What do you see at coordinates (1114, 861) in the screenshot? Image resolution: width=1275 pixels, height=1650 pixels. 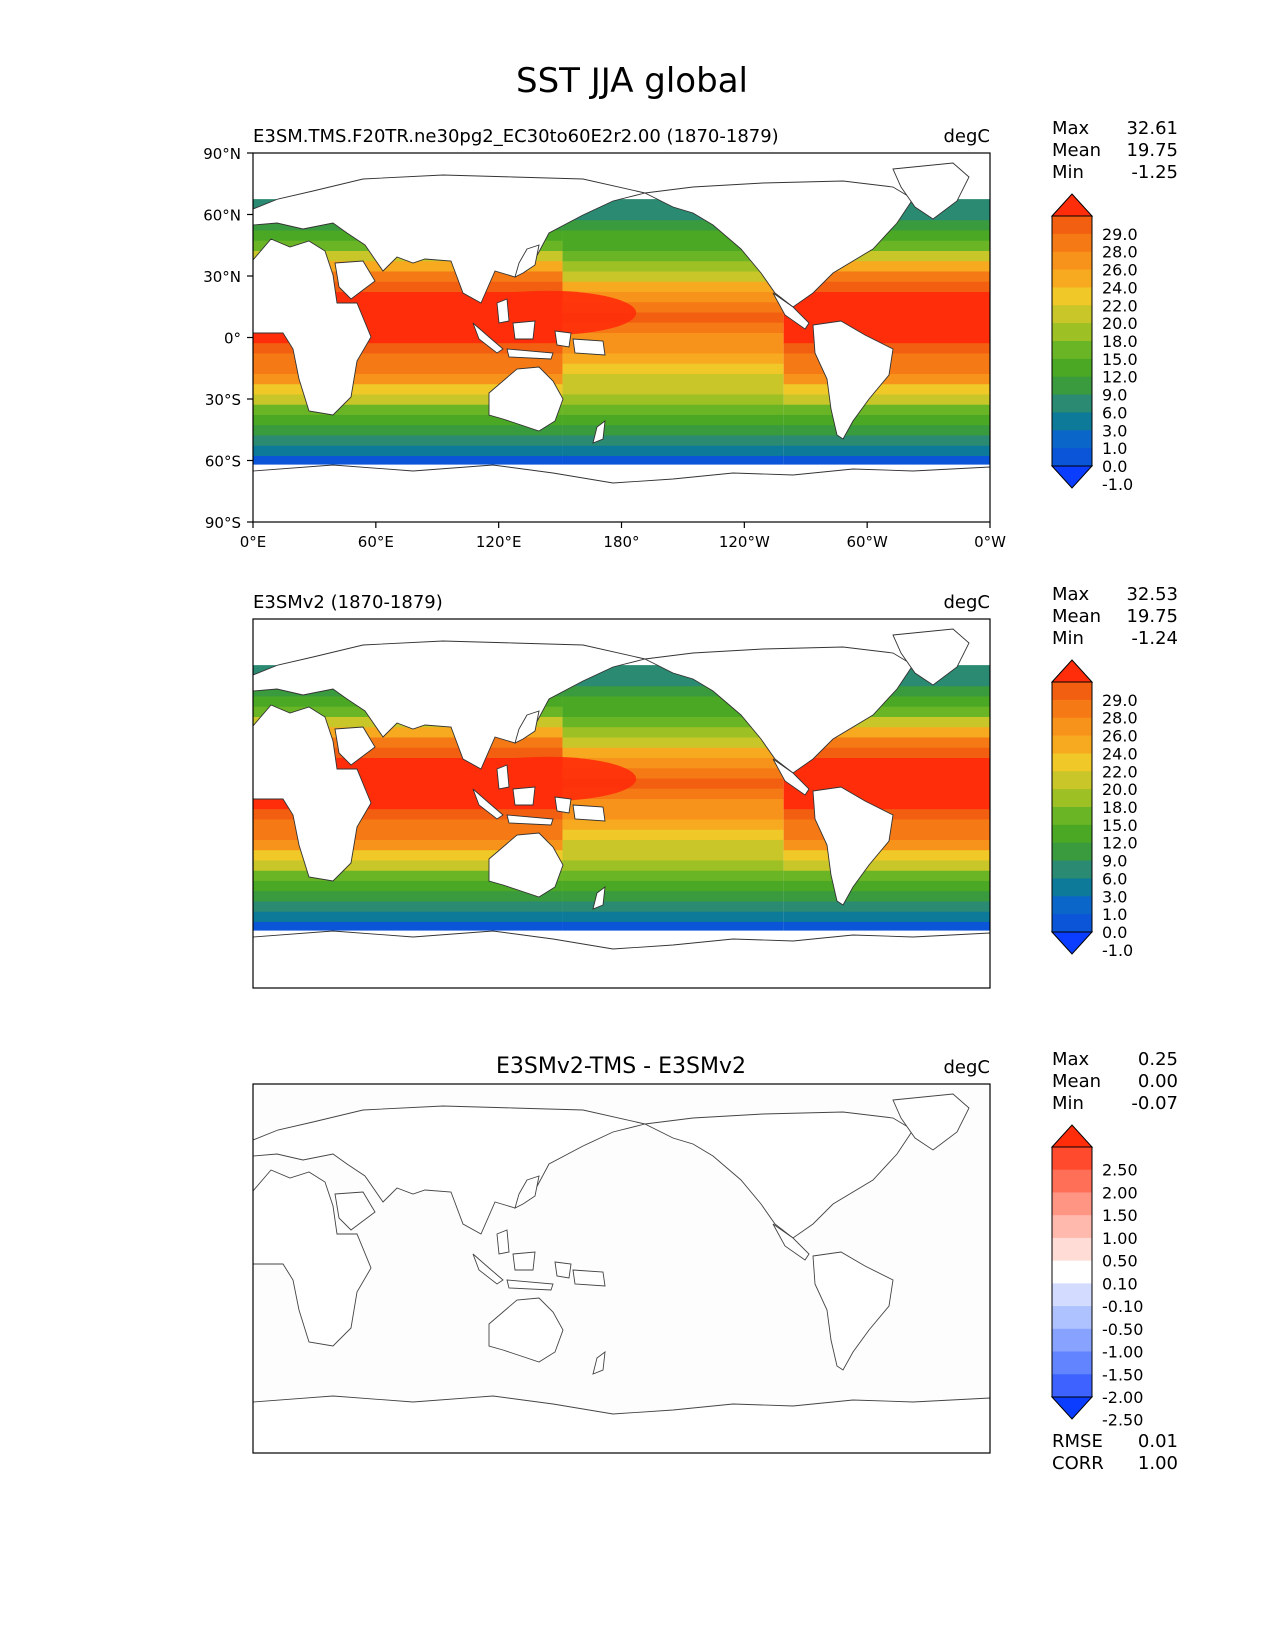 I see `colorbar-tick-label: 9.0` at bounding box center [1114, 861].